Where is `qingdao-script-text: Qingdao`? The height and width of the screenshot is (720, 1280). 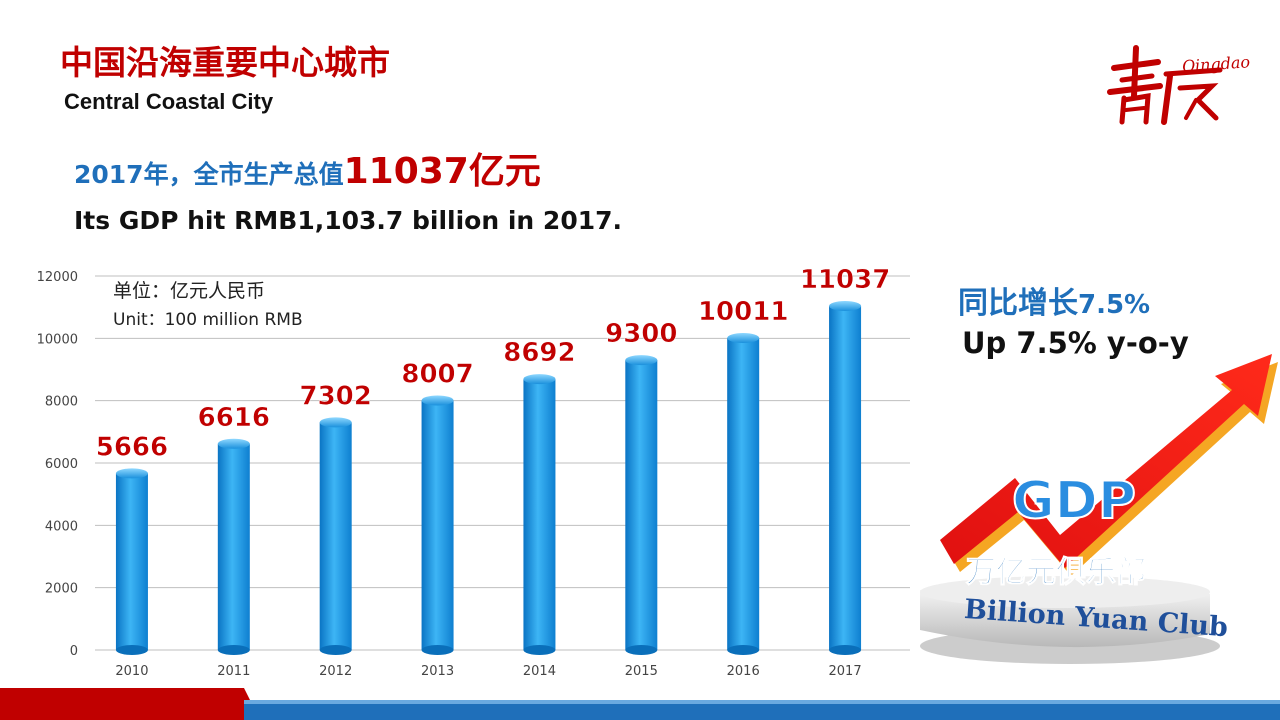 qingdao-script-text: Qingdao is located at coordinates (1215, 64).